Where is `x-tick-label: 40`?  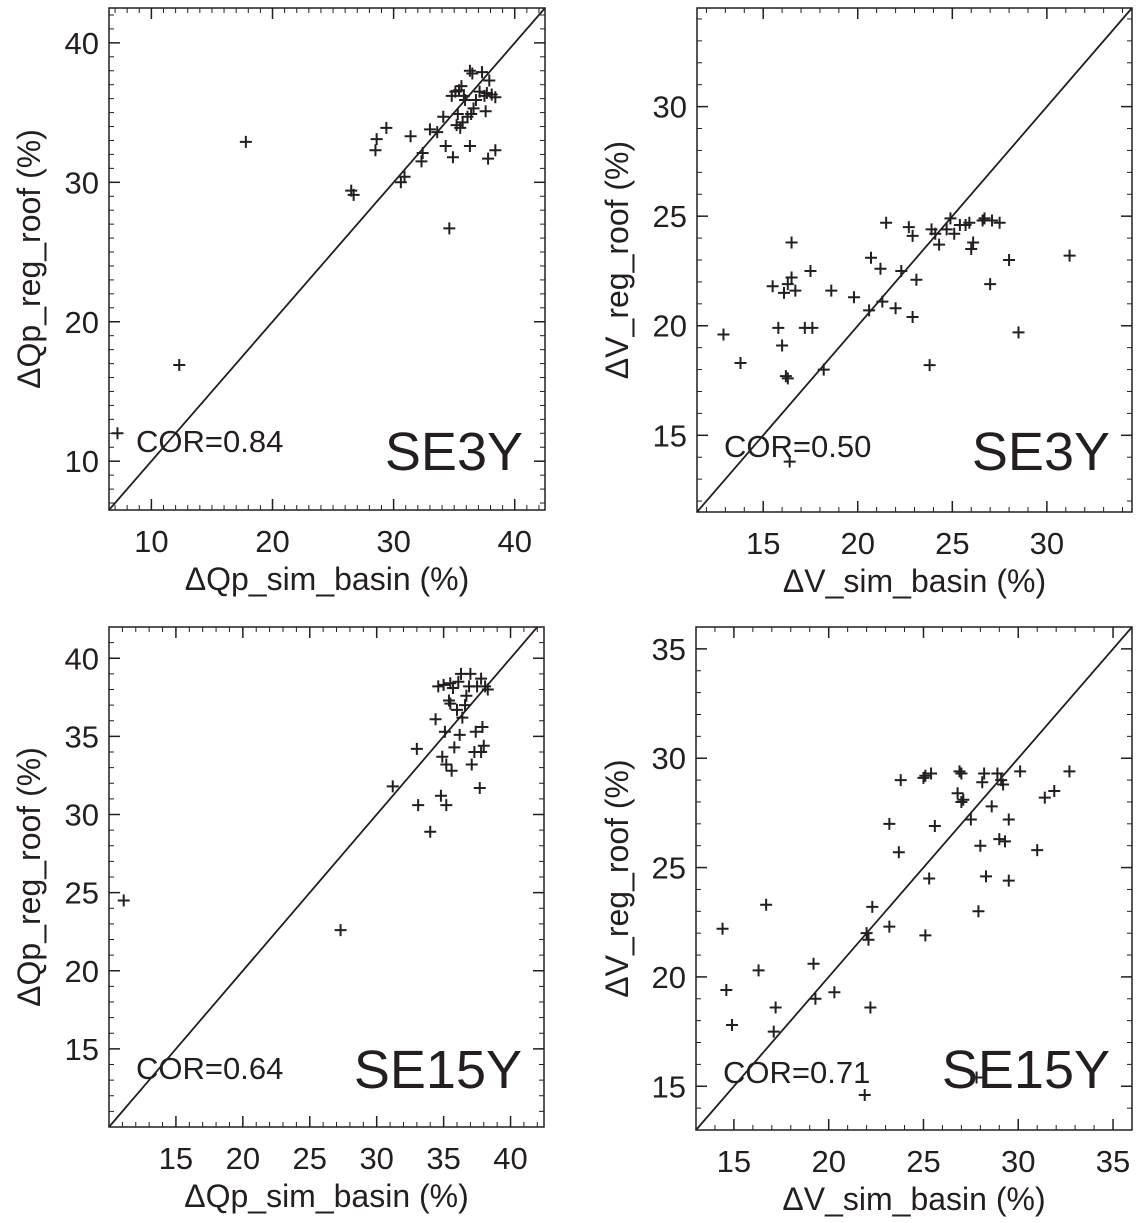 x-tick-label: 40 is located at coordinates (510, 1158).